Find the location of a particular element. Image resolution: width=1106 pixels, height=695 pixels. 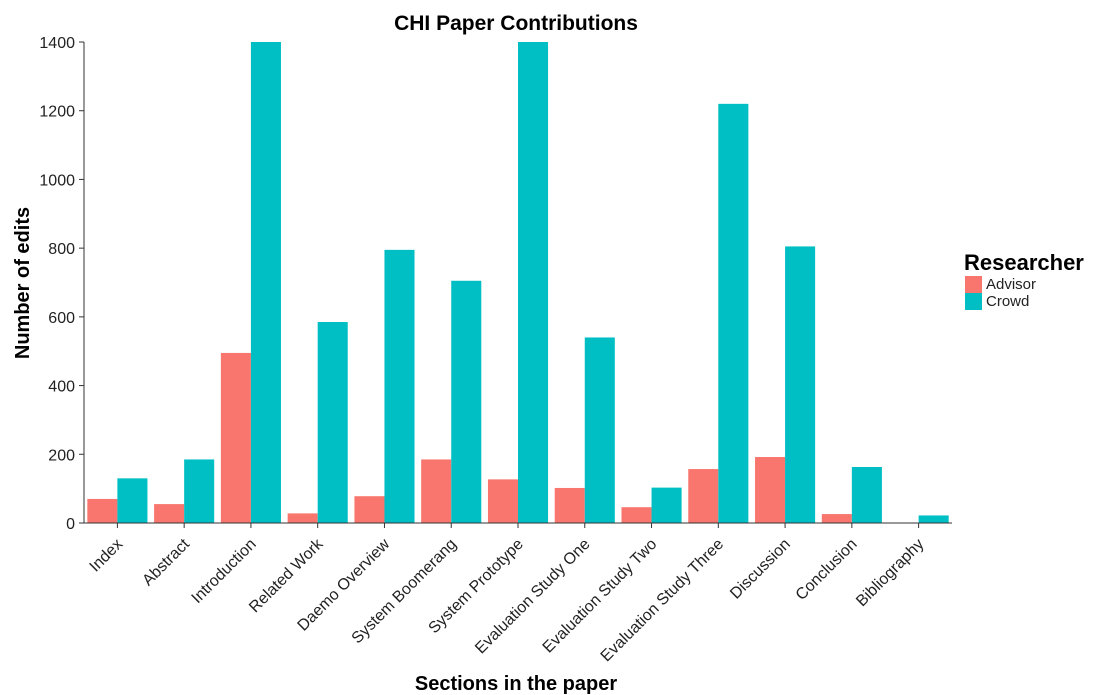

x-tick-label-7: Evaluation Study One is located at coordinates (533, 597).